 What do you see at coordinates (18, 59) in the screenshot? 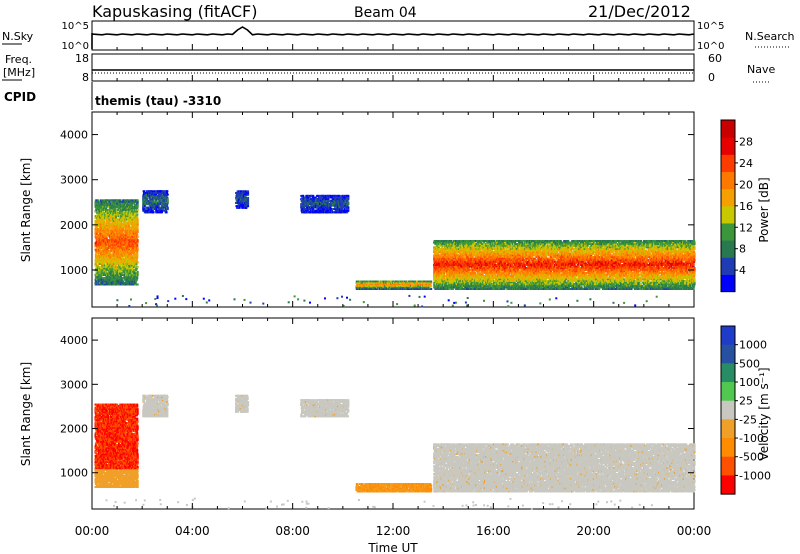
I see `freq-label: Freq.` at bounding box center [18, 59].